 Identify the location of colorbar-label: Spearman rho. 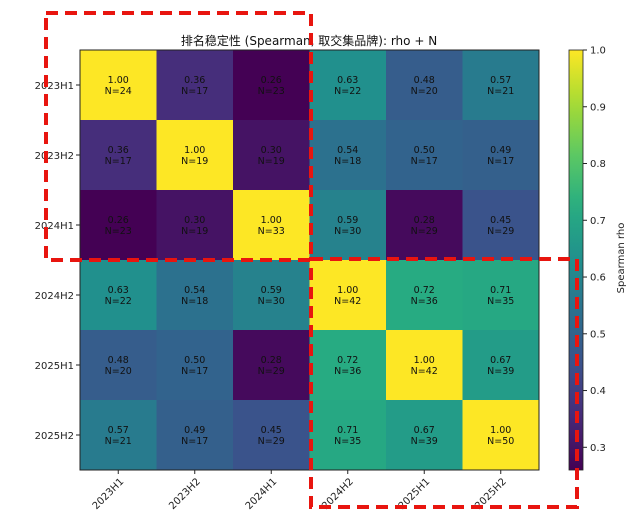
(621, 258).